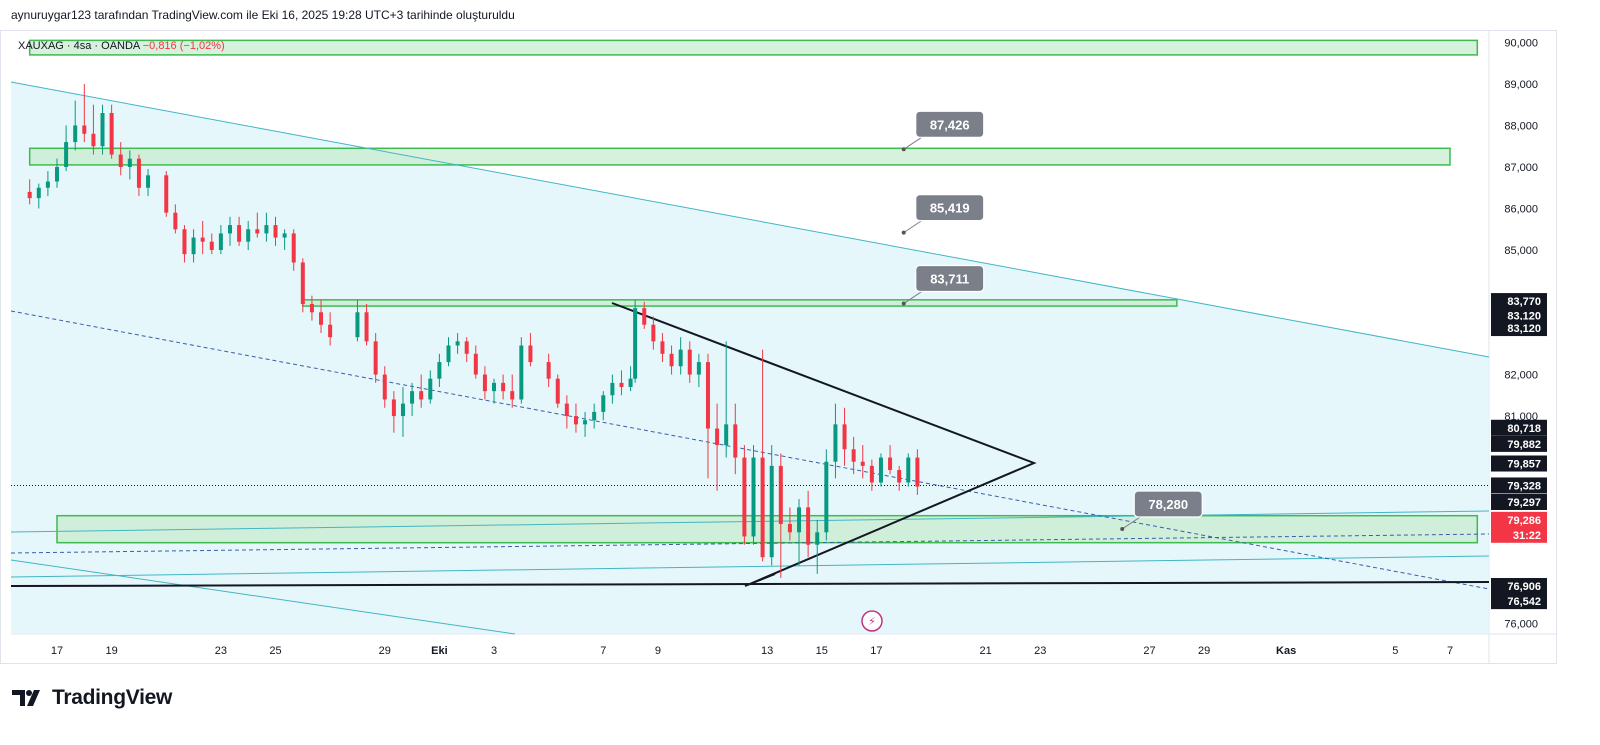 This screenshot has height=745, width=1600. Describe the element at coordinates (986, 651) in the screenshot. I see `x-tick-label: 21` at that location.